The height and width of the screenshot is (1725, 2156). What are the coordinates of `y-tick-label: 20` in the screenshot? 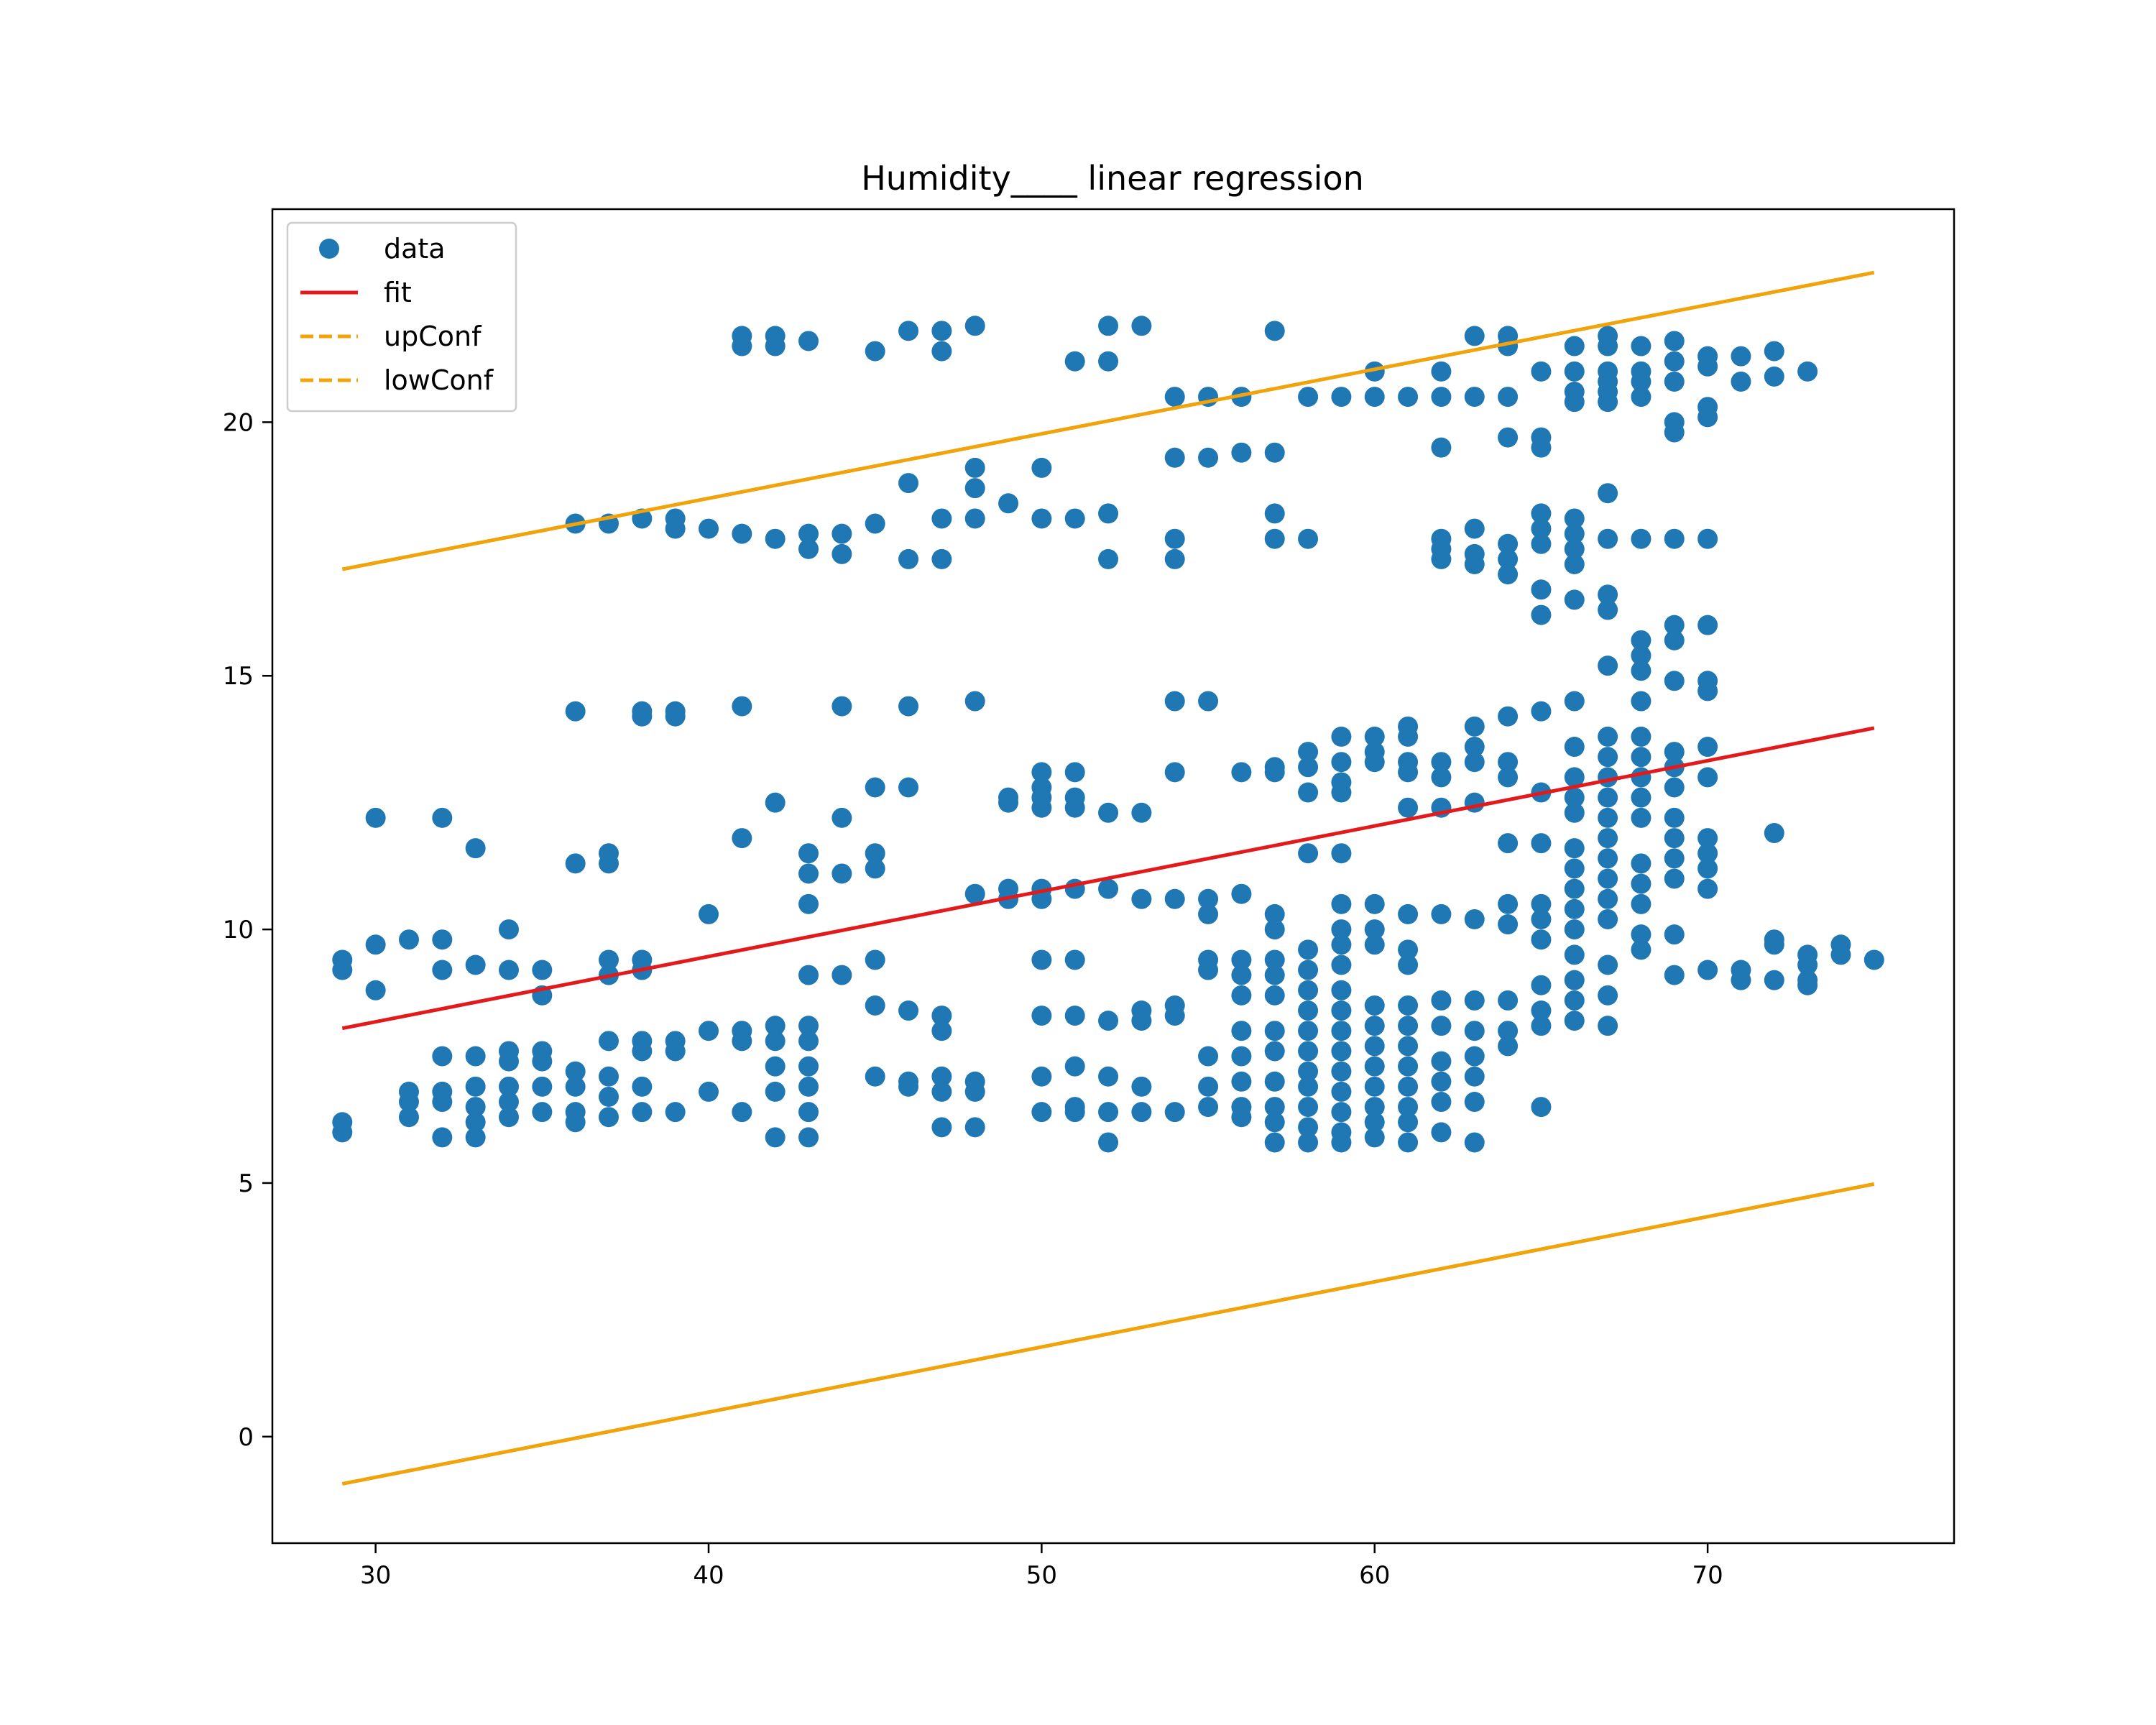 It's located at (238, 422).